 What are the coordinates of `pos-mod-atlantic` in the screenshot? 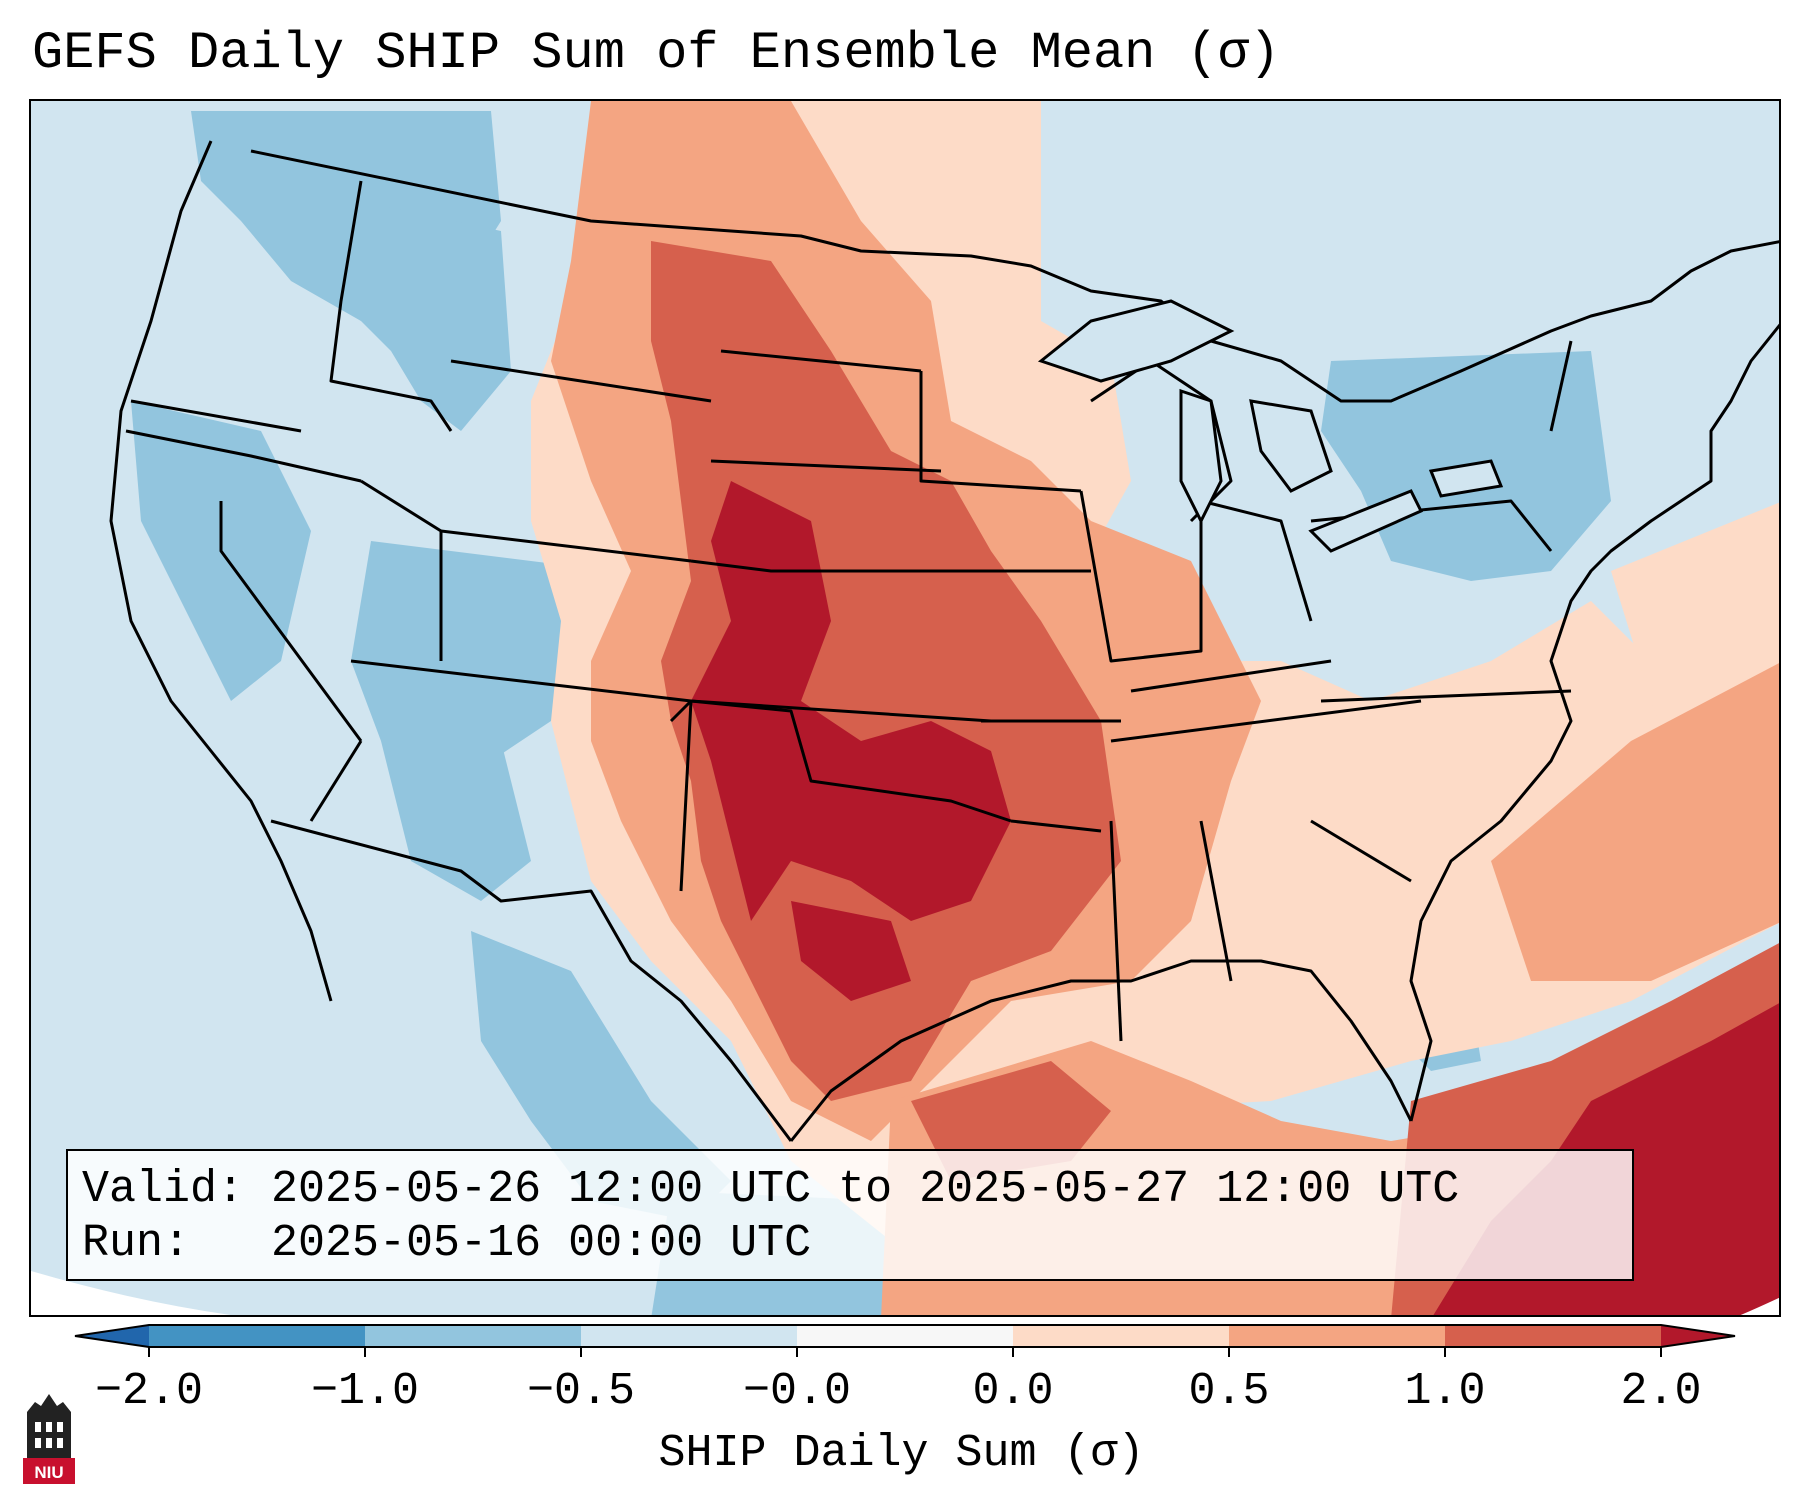 It's located at (1635, 822).